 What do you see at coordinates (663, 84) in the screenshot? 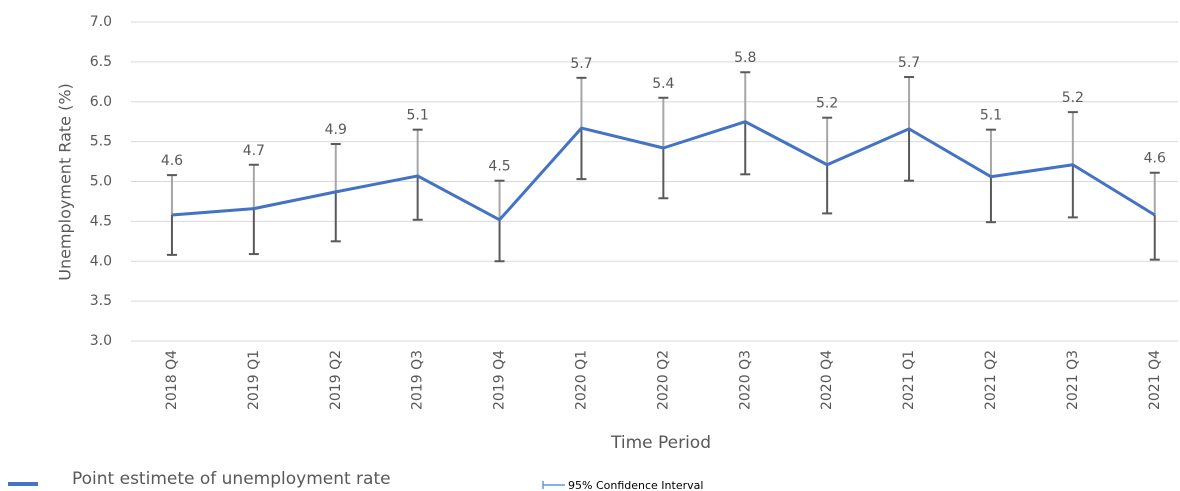
I see `data-label: 5.4` at bounding box center [663, 84].